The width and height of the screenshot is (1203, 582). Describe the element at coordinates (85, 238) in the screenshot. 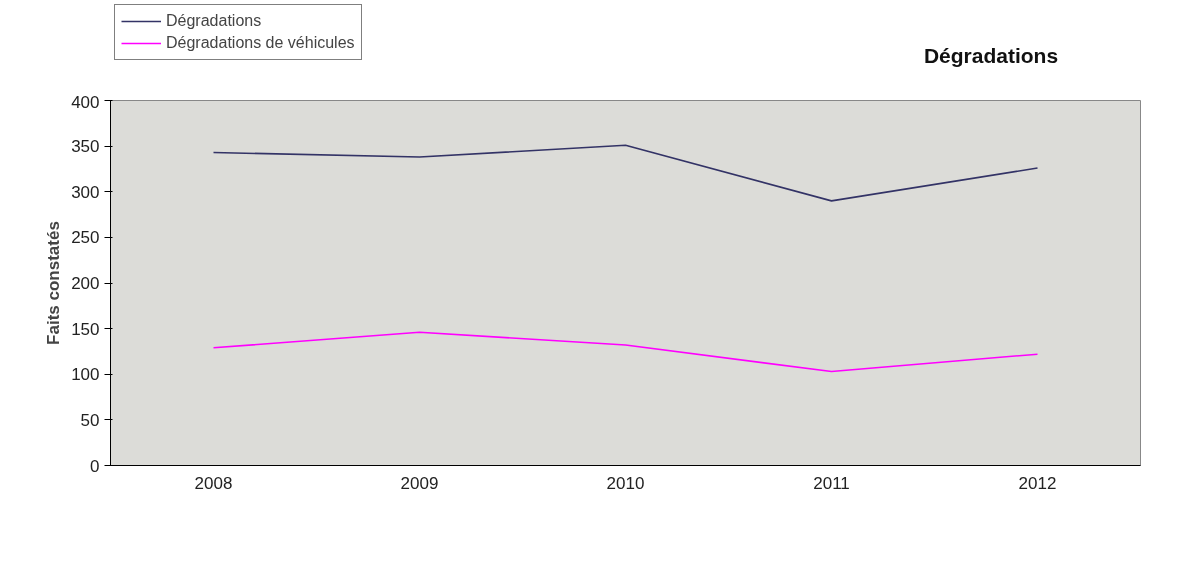

I see `y-tick-label: 250` at that location.